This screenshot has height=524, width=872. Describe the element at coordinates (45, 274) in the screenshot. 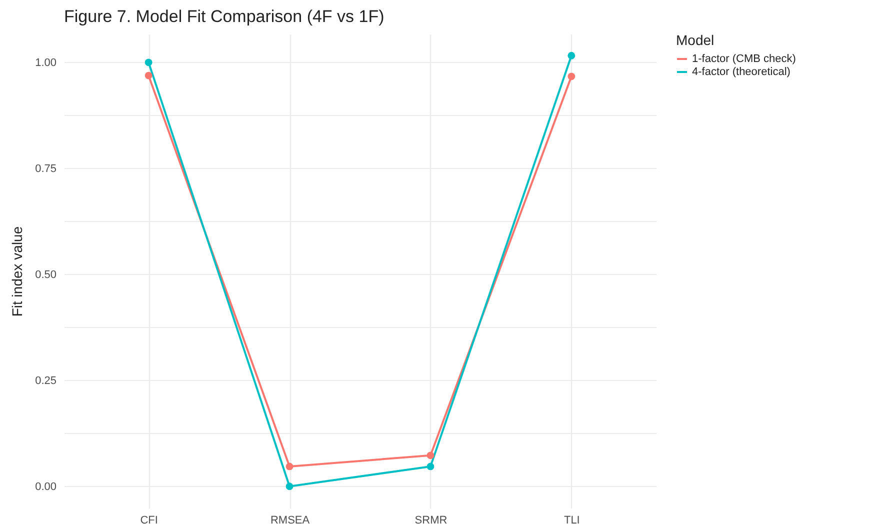

I see `y-tick-label: 0.50` at that location.